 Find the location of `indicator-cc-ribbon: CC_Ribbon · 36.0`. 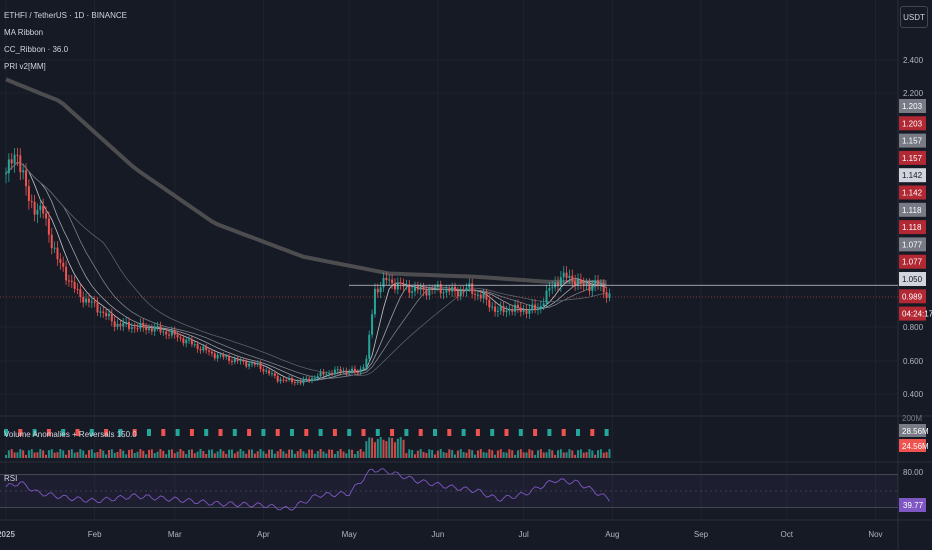

indicator-cc-ribbon: CC_Ribbon · 36.0 is located at coordinates (36, 49).